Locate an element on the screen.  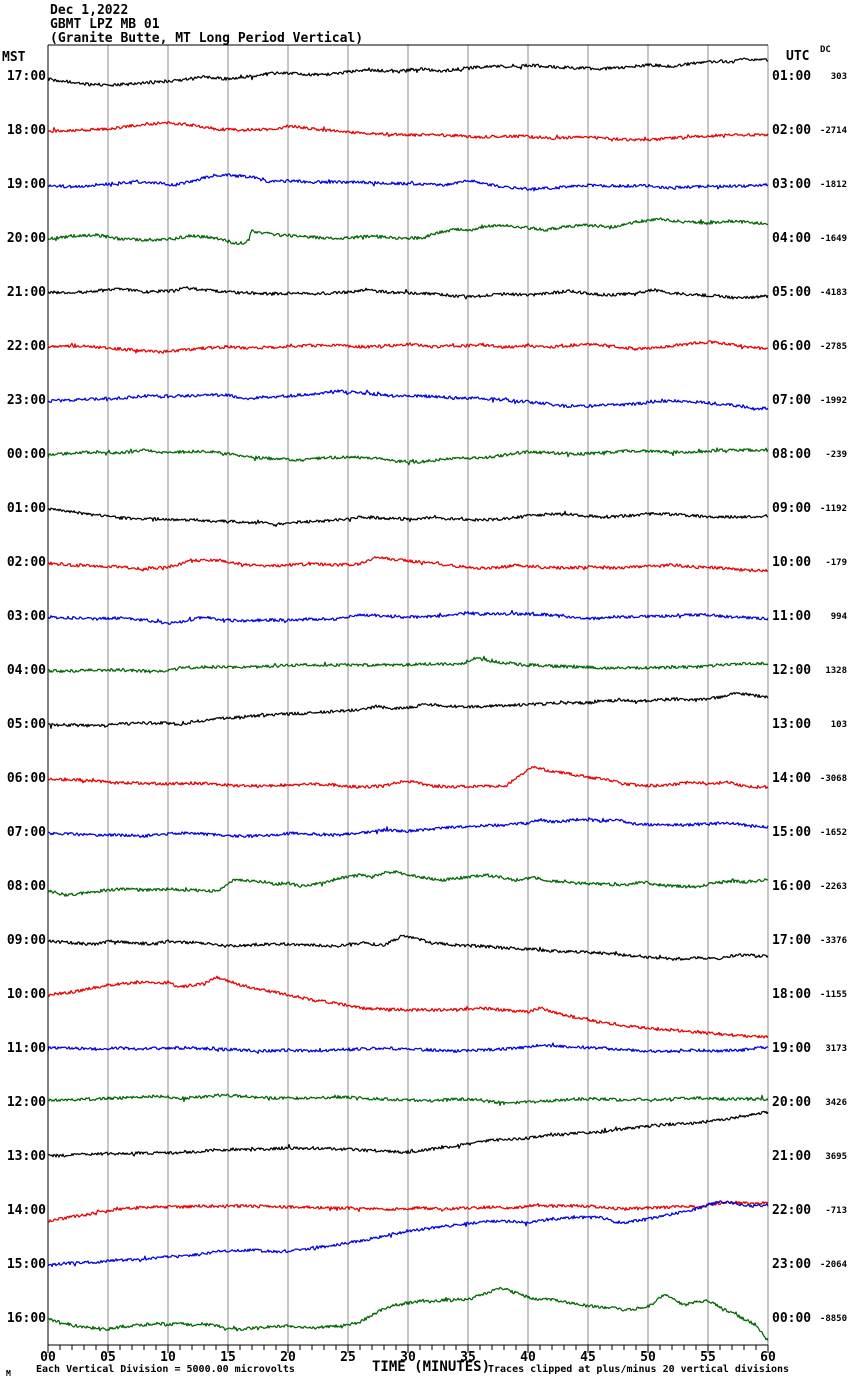
trace-02:00-mst is located at coordinates (408, 564).